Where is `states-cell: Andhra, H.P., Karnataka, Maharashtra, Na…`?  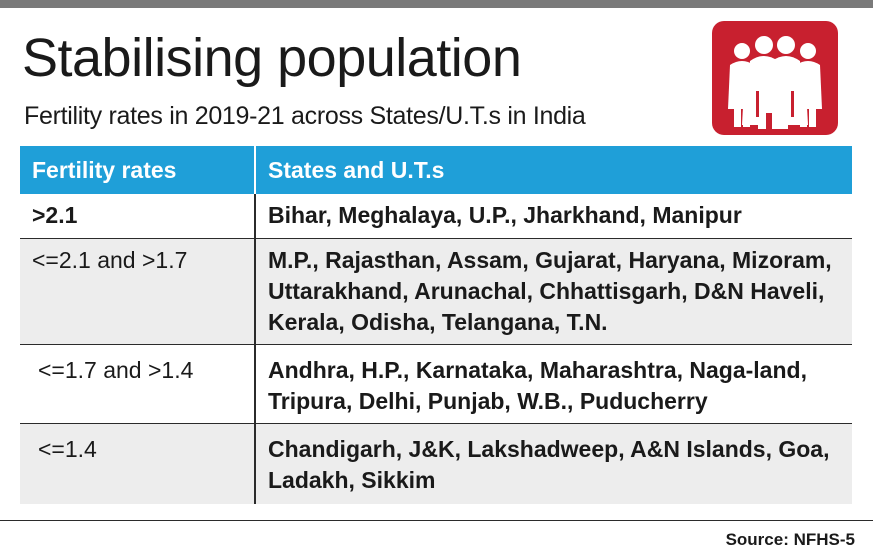 states-cell: Andhra, H.P., Karnataka, Maharashtra, Na… is located at coordinates (553, 384).